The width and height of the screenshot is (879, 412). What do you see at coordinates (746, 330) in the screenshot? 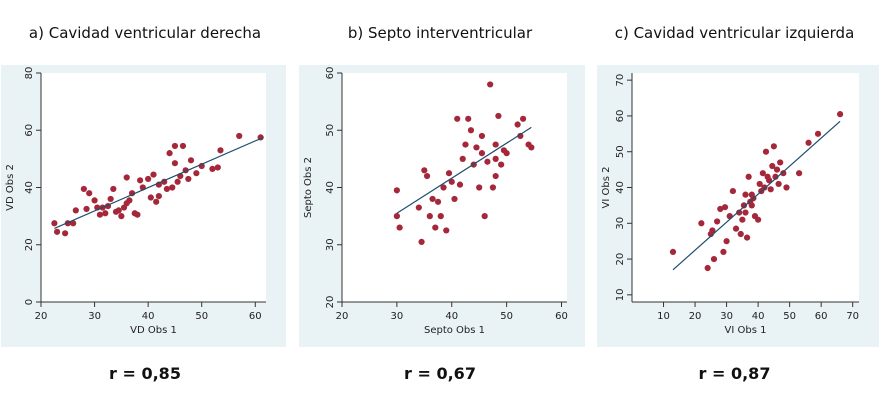
I see `x-axis-label: VI Obs 1` at bounding box center [746, 330].